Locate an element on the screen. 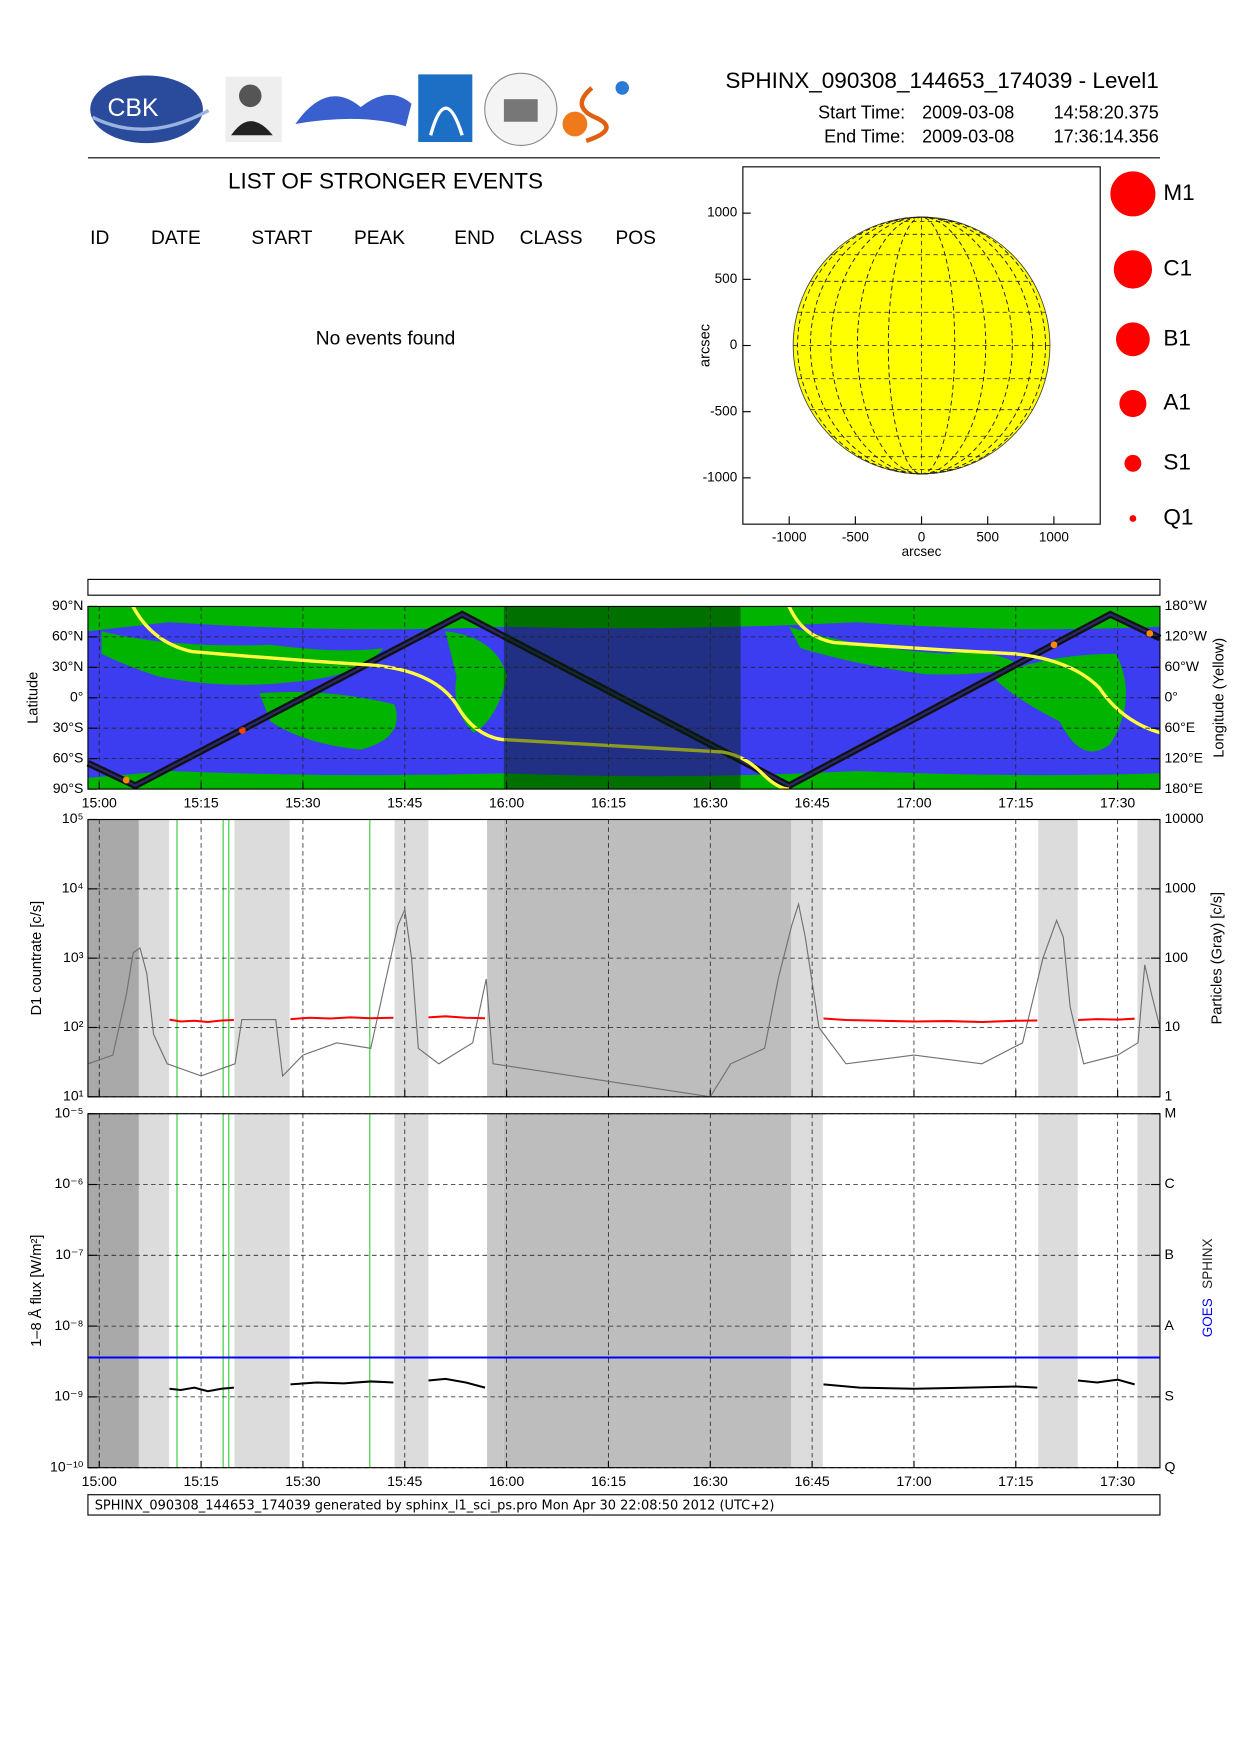 Image resolution: width=1240 pixels, height=1754 pixels. report-title: SPHINX_090308_144653_174039 - Level1 is located at coordinates (941, 80).